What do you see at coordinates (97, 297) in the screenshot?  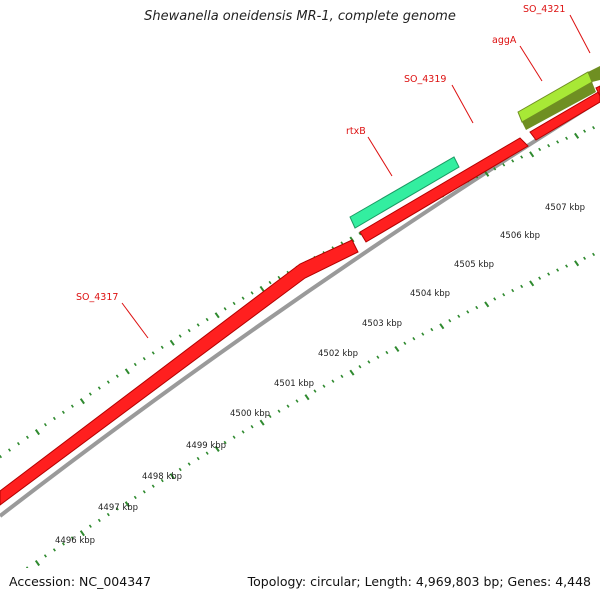 I see `gene-label: SO_4317` at bounding box center [97, 297].